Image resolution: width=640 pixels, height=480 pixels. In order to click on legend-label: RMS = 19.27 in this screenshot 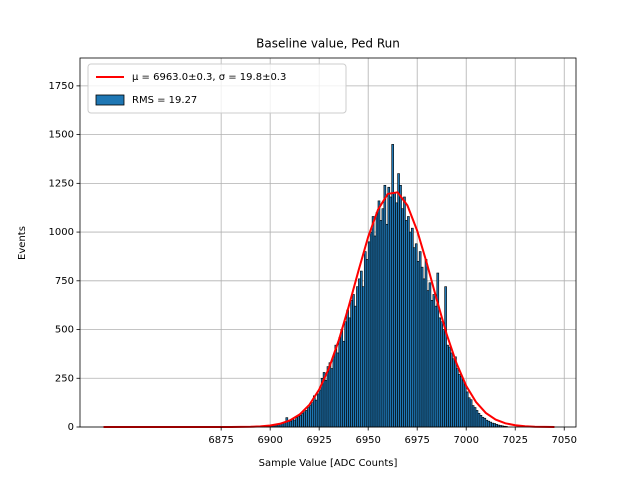, I will do `click(164, 100)`.